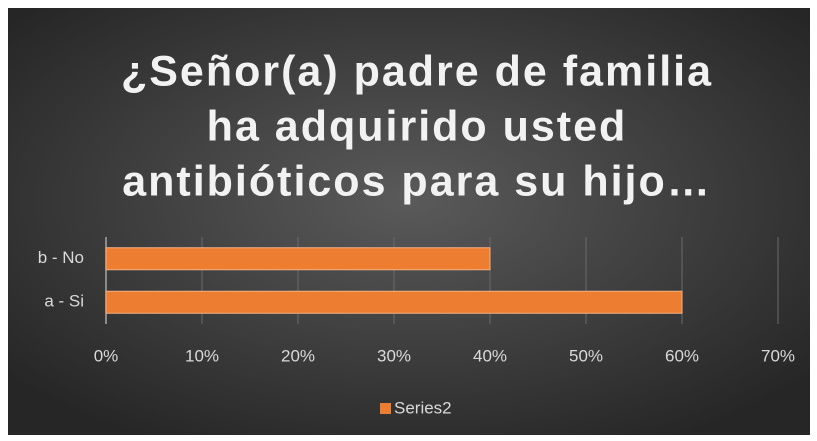  I want to click on x-tick-label: 60%, so click(682, 355).